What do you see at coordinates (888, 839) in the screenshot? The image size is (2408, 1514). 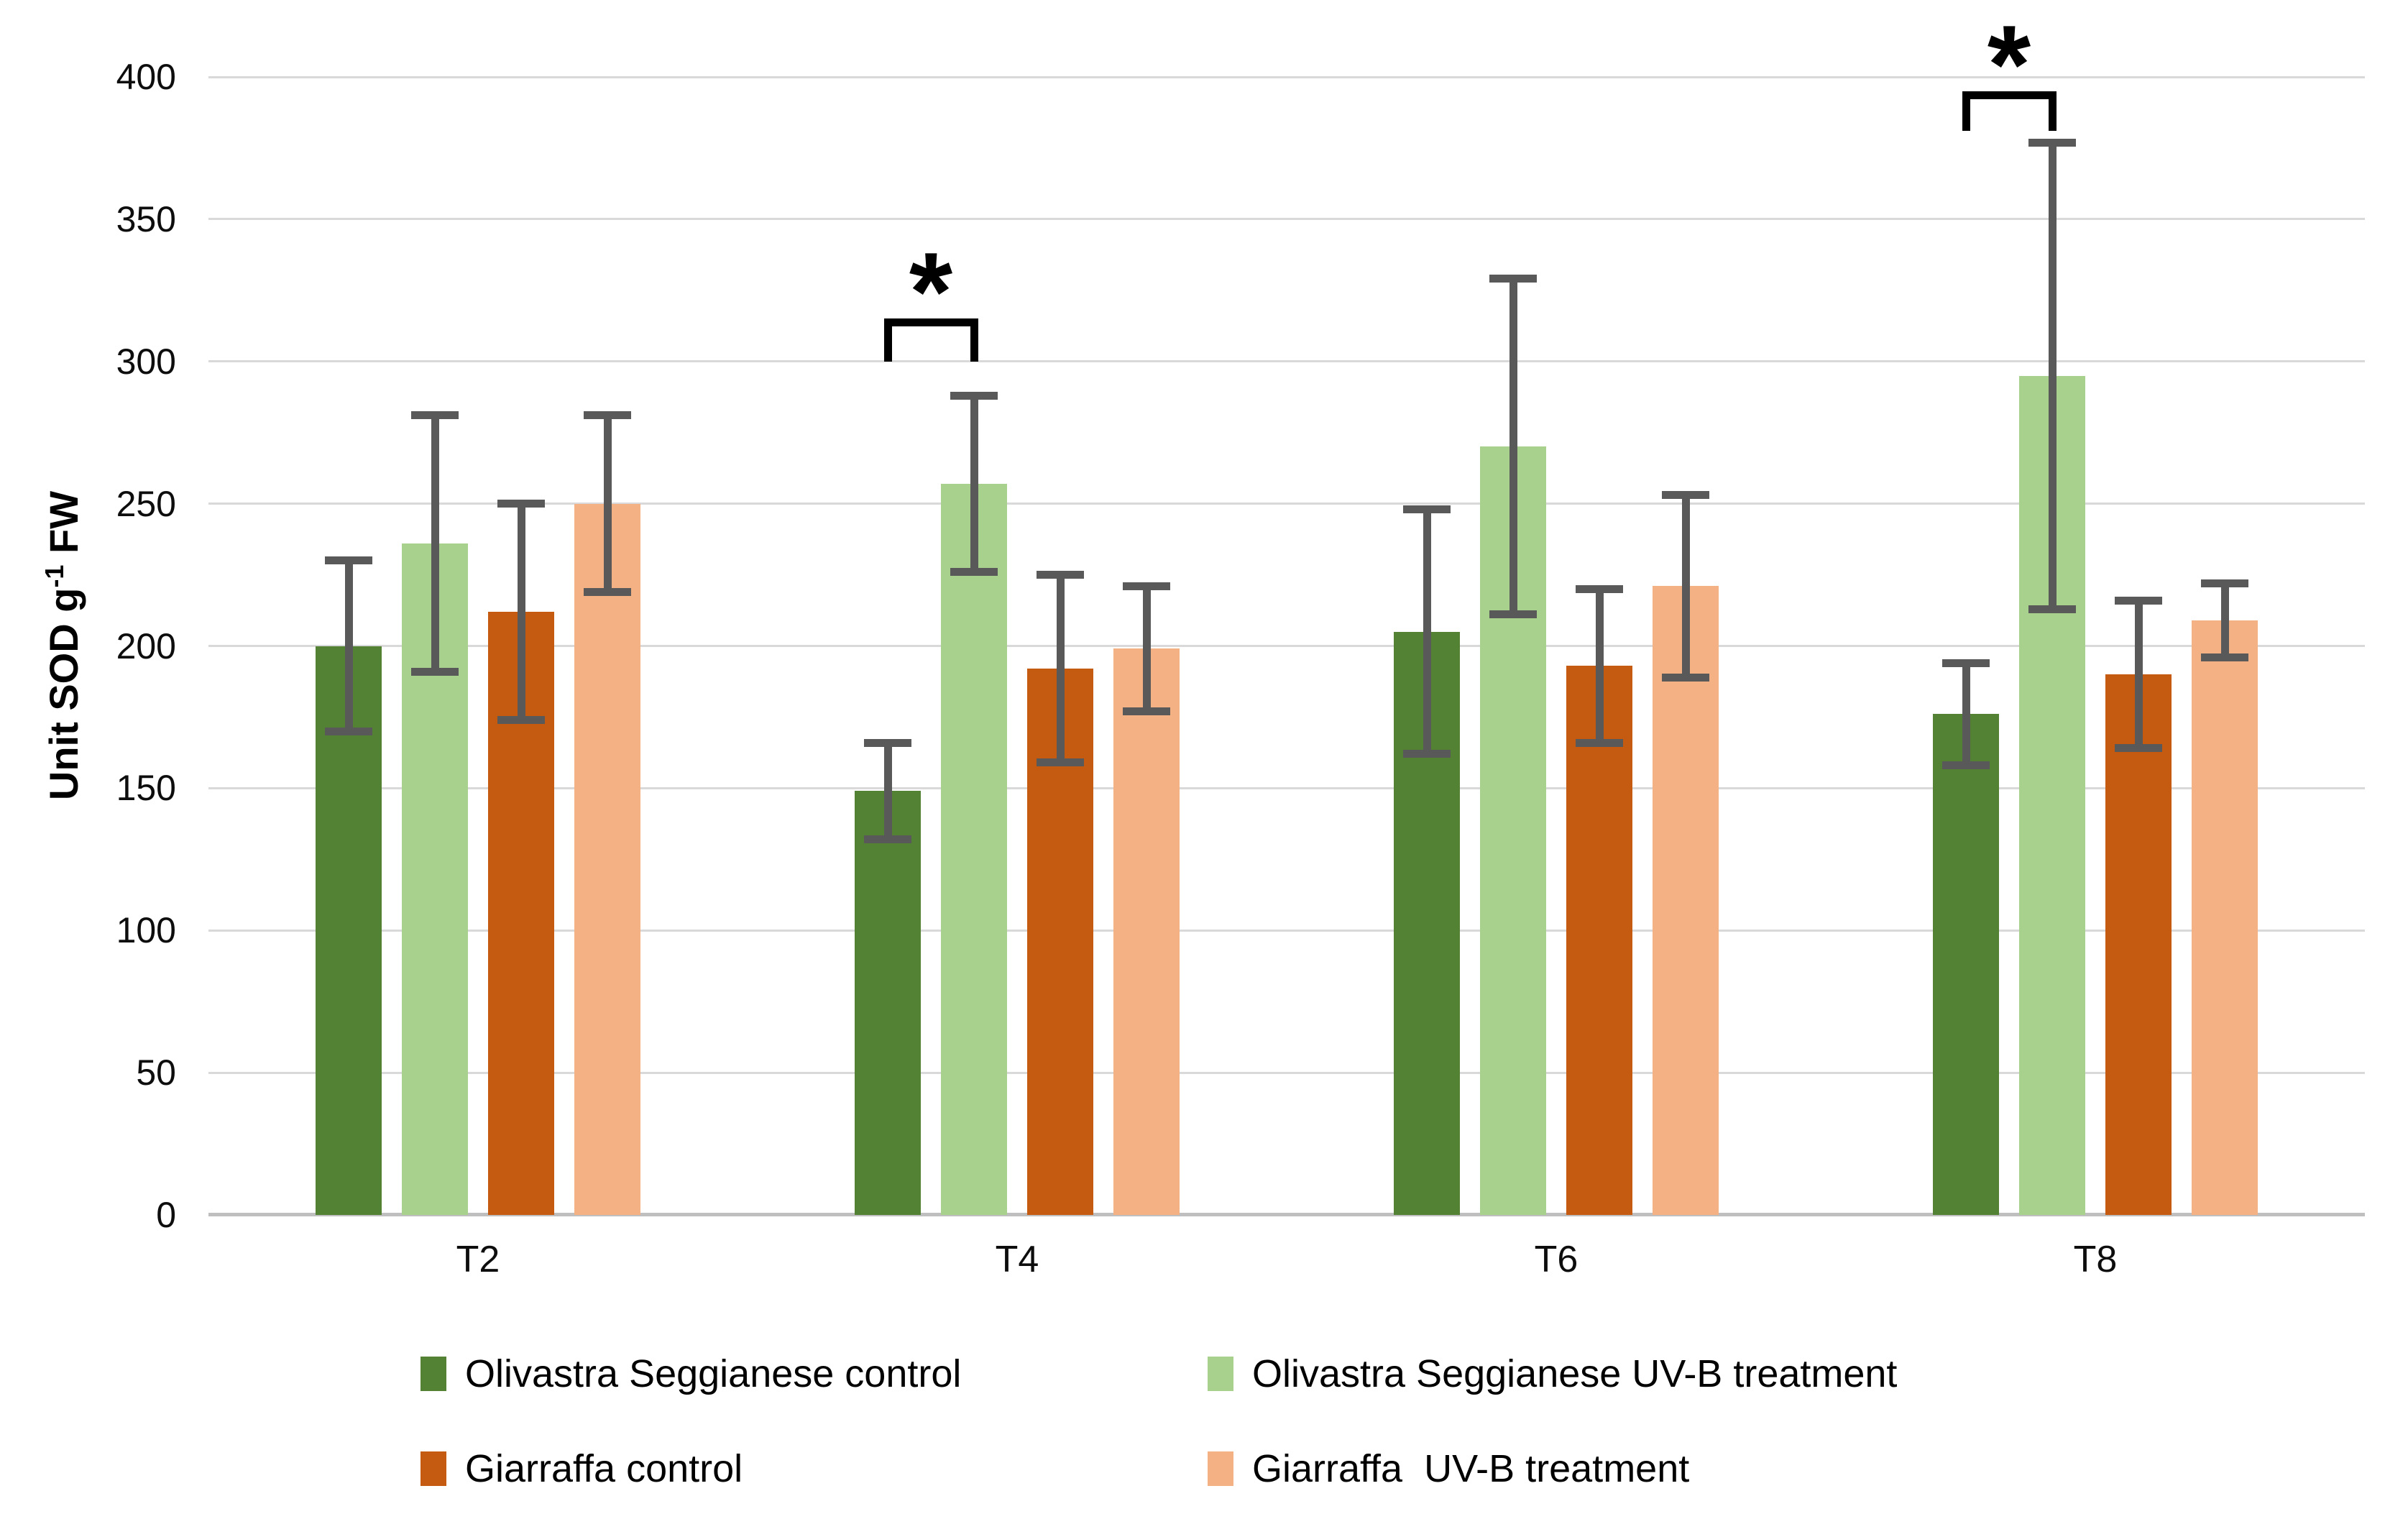 I see `error-cap-bottom-t4-olivastra-seggianese-control` at bounding box center [888, 839].